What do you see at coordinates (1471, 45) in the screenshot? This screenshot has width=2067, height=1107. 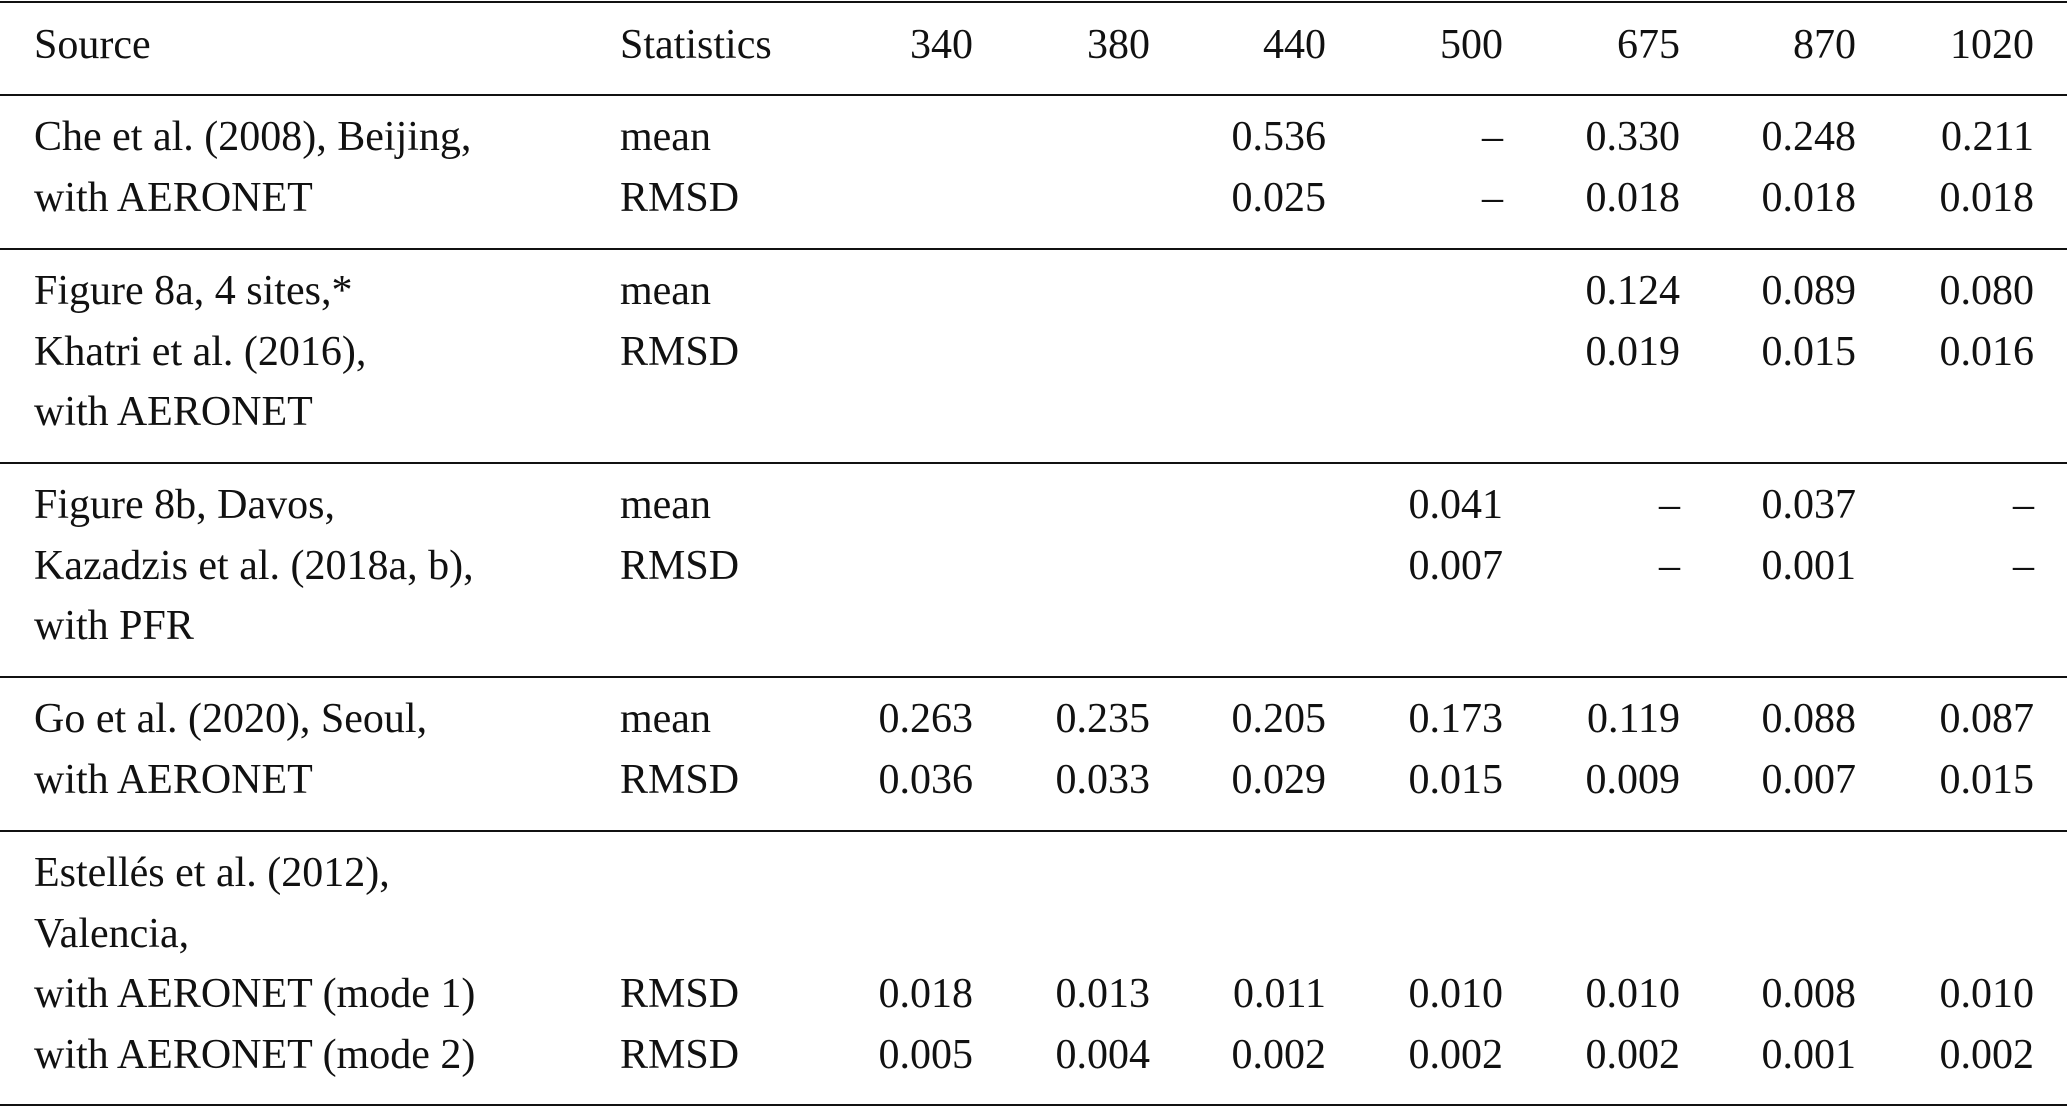 I see `header-cell: 500` at bounding box center [1471, 45].